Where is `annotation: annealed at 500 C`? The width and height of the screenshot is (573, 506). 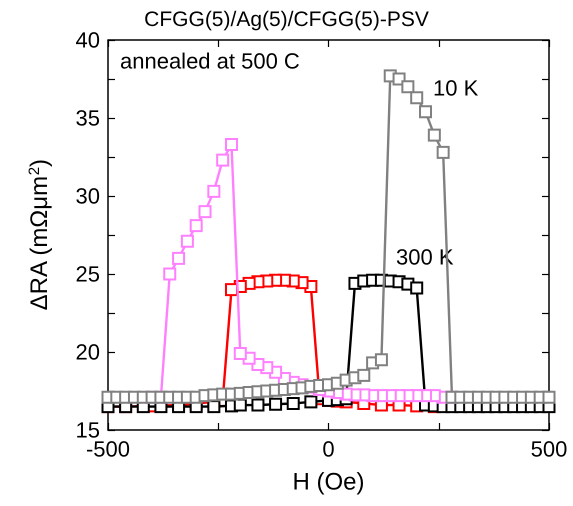 annotation: annealed at 500 C is located at coordinates (210, 61).